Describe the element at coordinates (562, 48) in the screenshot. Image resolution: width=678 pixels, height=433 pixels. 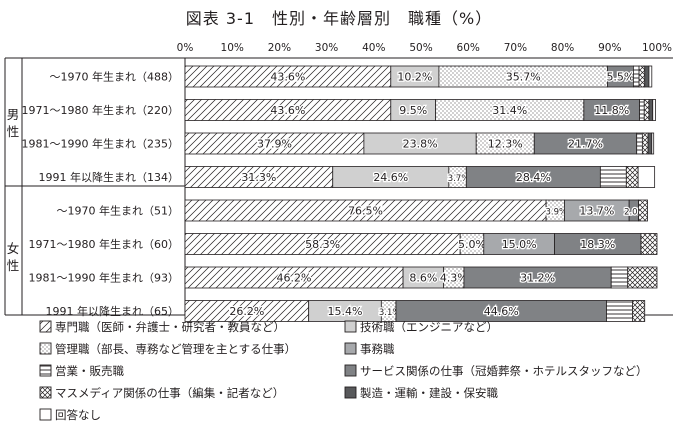
I see `x-tick-label: 80%` at that location.